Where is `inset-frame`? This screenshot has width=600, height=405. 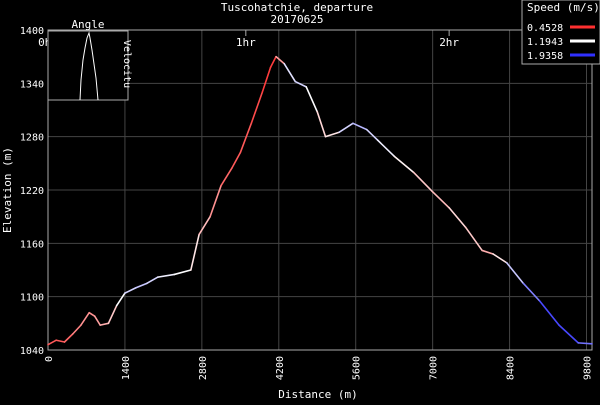
inset-frame is located at coordinates (88, 65).